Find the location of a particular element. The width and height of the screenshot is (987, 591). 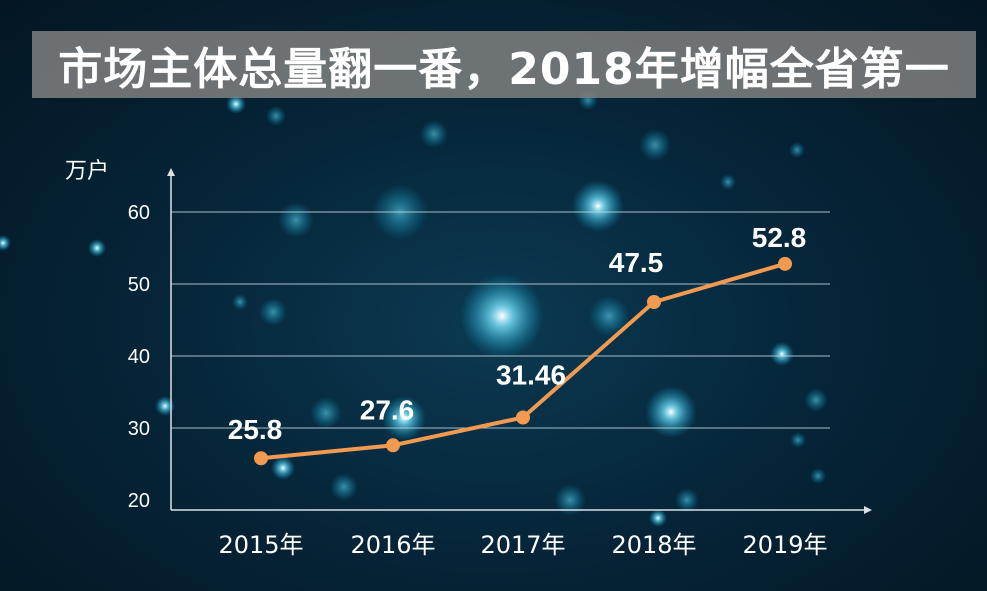

x-tick-label: 2018年 is located at coordinates (653, 545).